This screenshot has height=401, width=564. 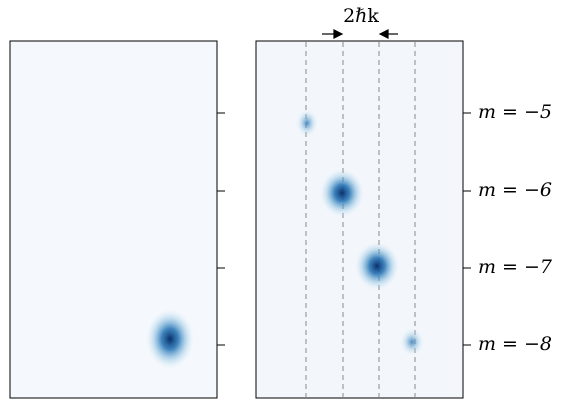 What do you see at coordinates (361, 16) in the screenshot?
I see `annotation: 2ℏk` at bounding box center [361, 16].